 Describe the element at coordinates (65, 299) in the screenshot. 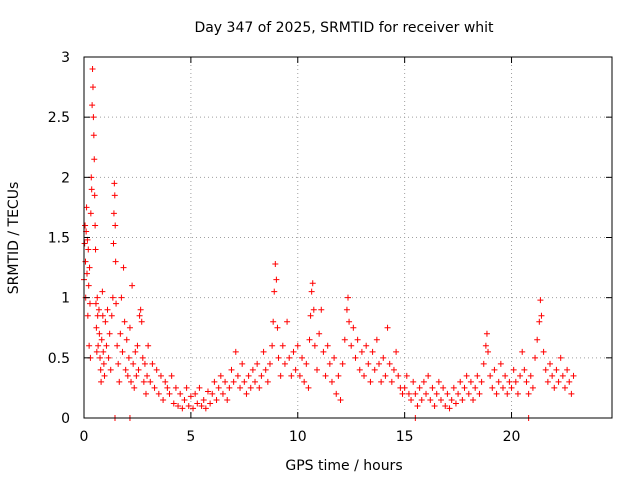

I see `y-tick-label: 1` at that location.